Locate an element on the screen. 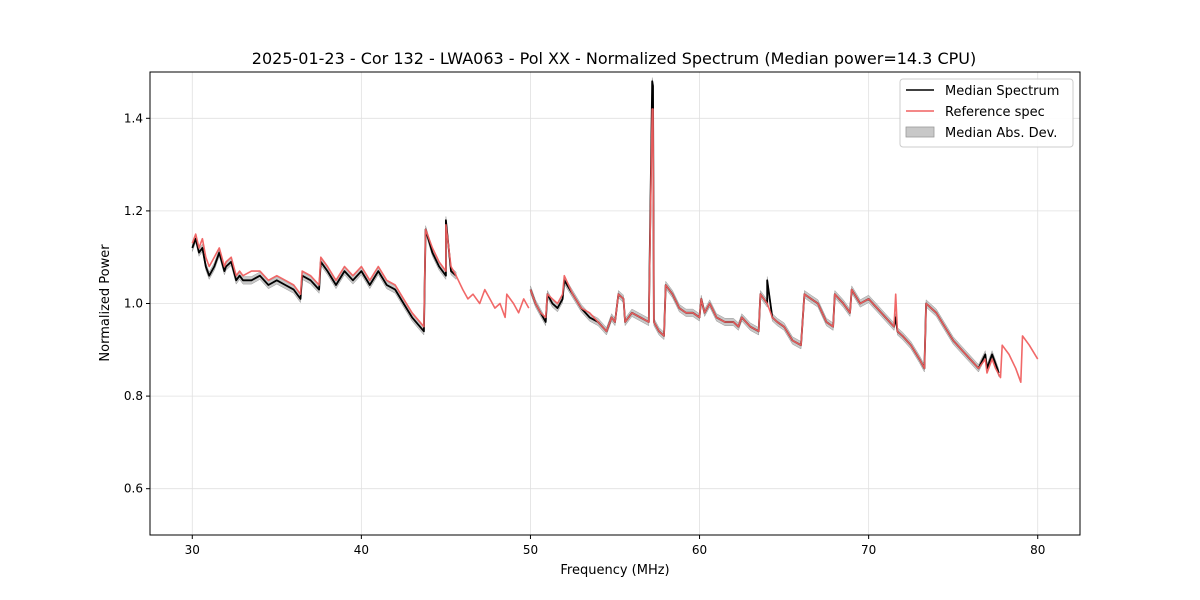 The height and width of the screenshot is (600, 1200). x-tick-label: 30 is located at coordinates (192, 550).